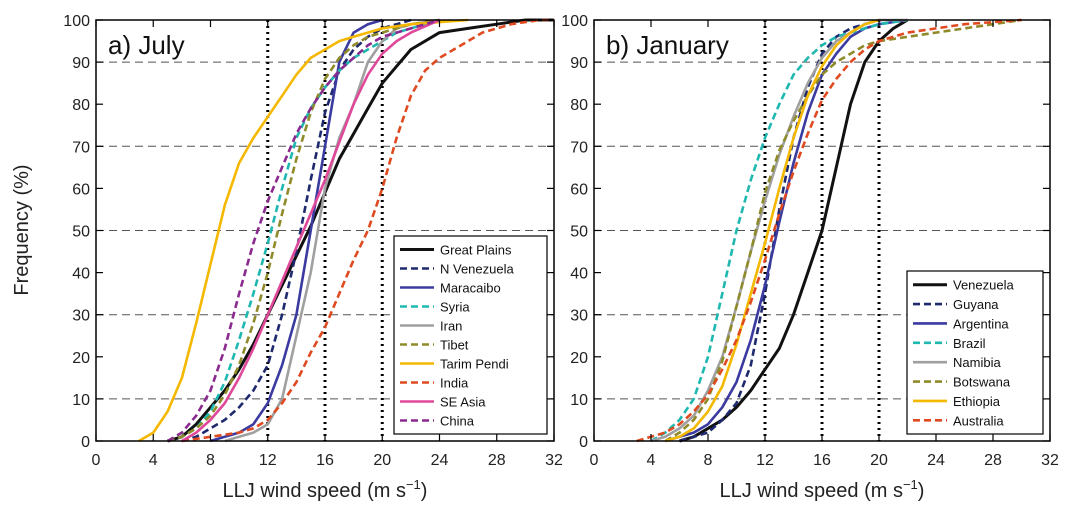  I want to click on y-axis-title: Frequency (%), so click(22, 229).